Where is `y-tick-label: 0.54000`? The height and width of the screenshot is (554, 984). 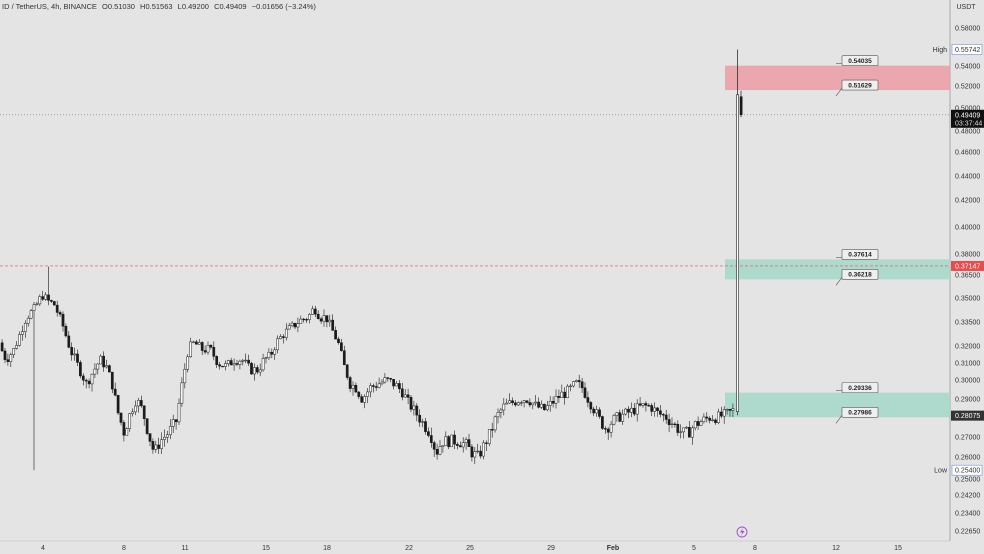 y-tick-label: 0.54000 is located at coordinates (967, 67).